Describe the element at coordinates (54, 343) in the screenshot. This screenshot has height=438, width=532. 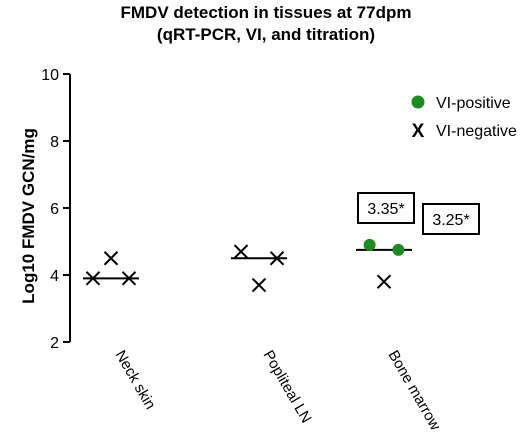
I see `y-tick-label: 2` at that location.